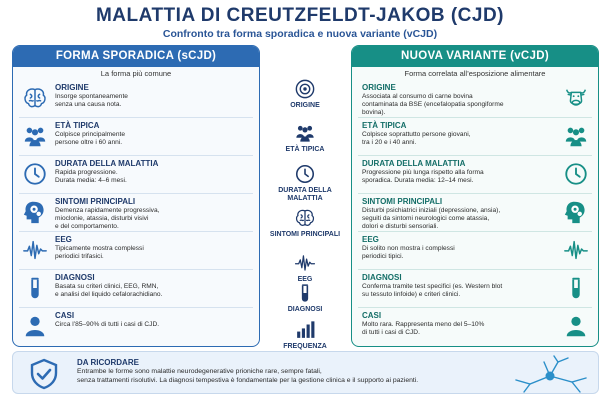 This screenshot has width=600, height=400. What do you see at coordinates (305, 298) in the screenshot?
I see `axis-item-6: DIAGNOSI` at bounding box center [305, 298].